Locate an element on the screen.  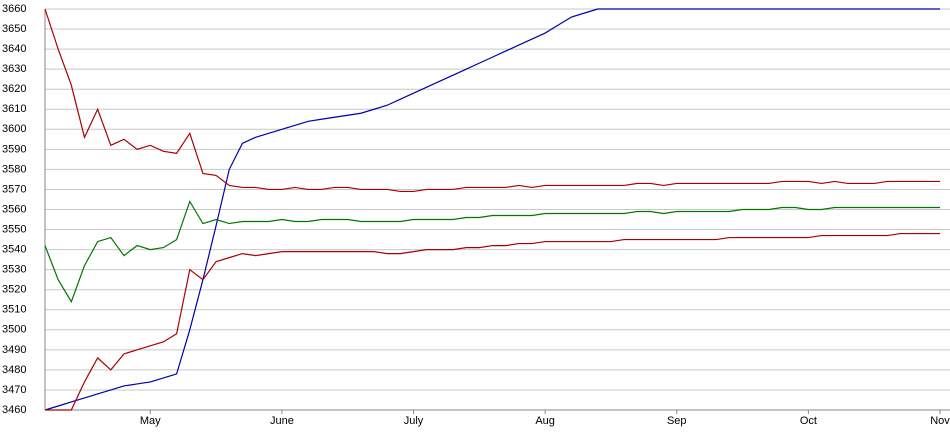
y-tick-label: 3650 is located at coordinates (14, 29).